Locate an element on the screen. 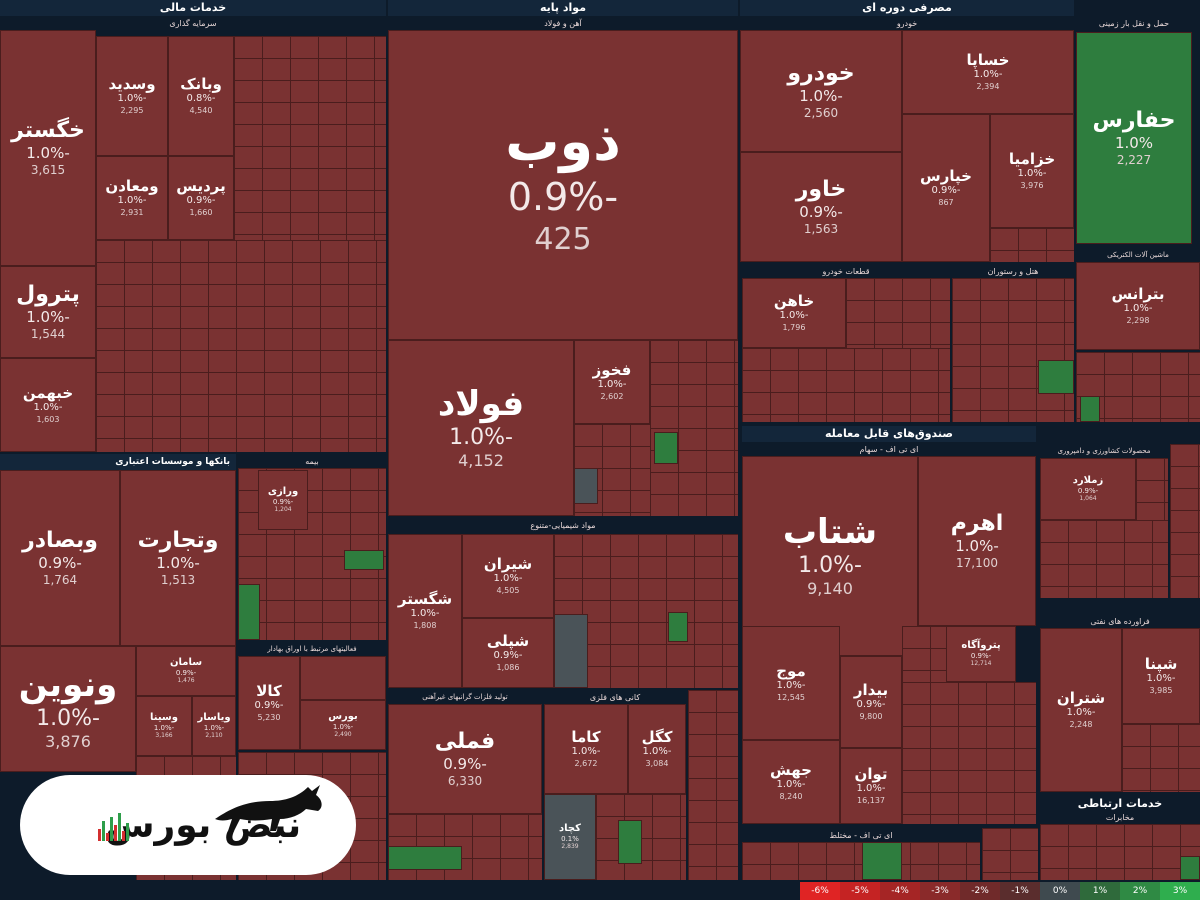  tile-percent: 0.1% is located at coordinates (570, 838).